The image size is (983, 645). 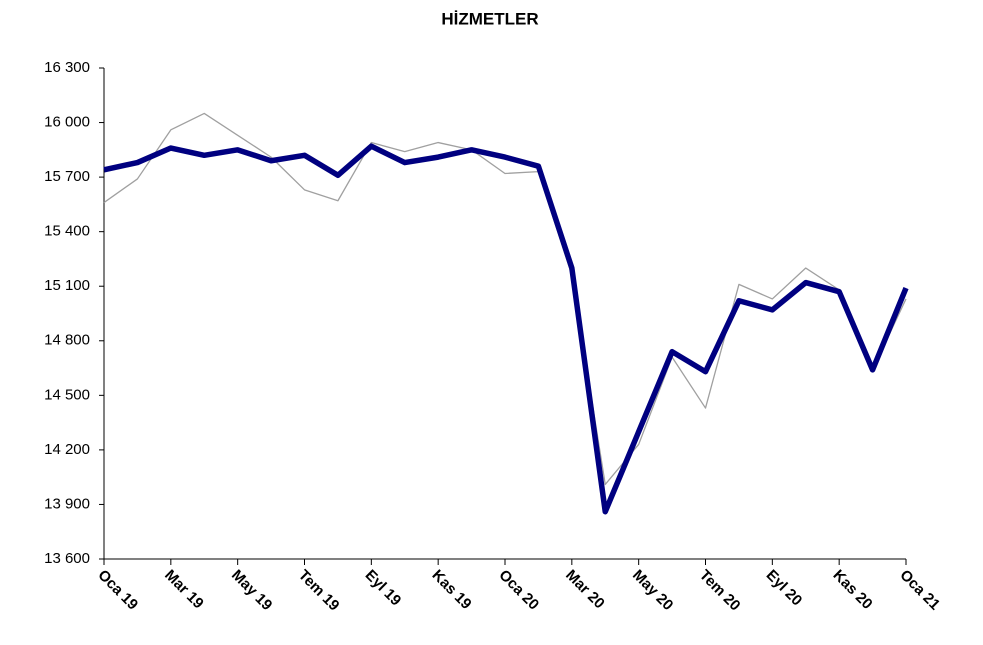 I want to click on x-tick-label: Mar 19, so click(x=184, y=590).